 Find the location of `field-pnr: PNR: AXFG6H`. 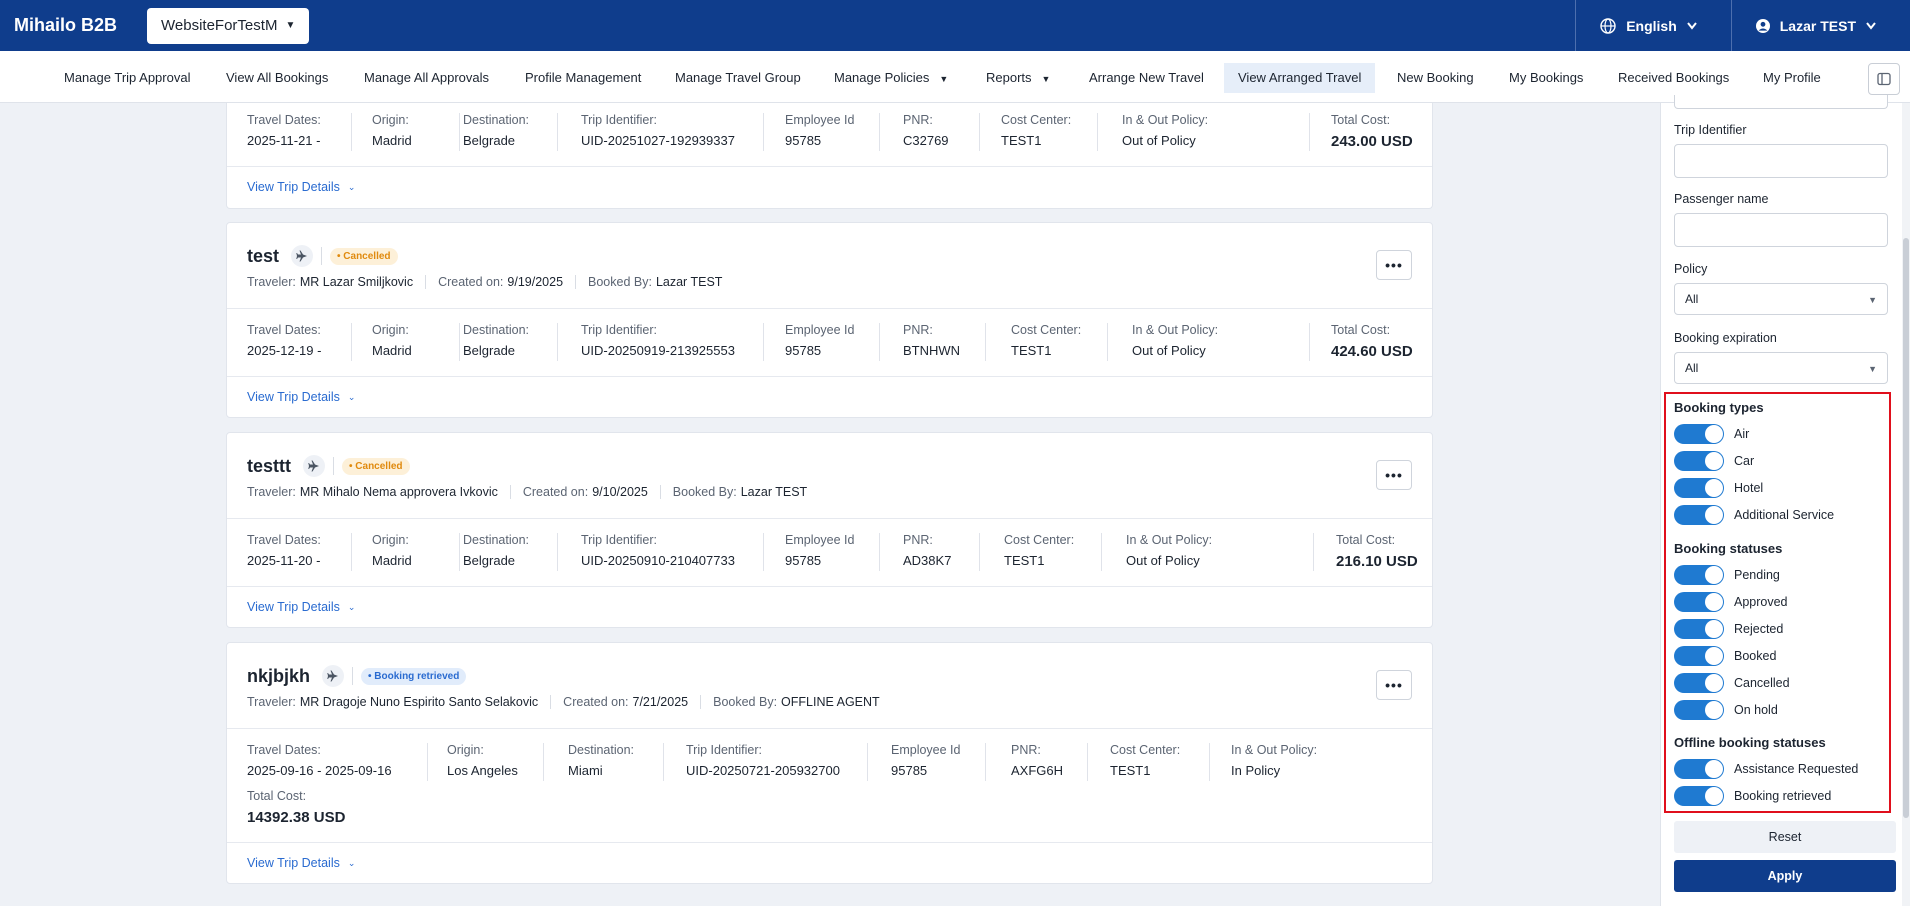

field-pnr: PNR: AXFG6H is located at coordinates (1037, 760).